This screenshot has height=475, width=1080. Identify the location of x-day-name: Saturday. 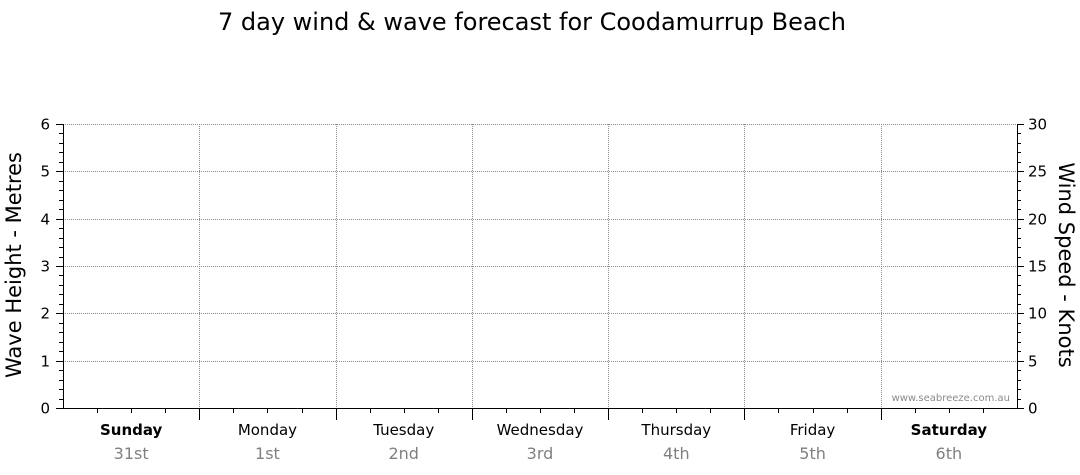
(949, 430).